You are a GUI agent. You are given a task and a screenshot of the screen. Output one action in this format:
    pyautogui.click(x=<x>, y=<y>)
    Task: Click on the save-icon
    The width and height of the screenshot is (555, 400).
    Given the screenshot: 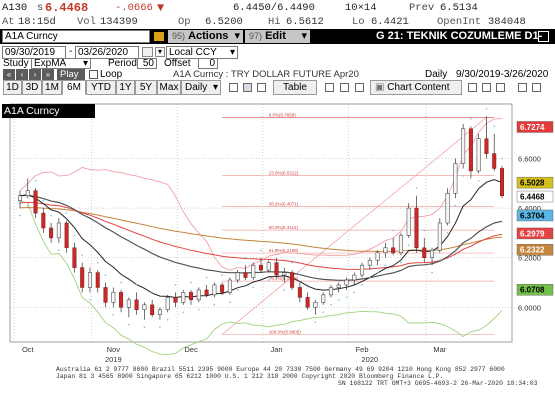 What is the action you would take?
    pyautogui.click(x=522, y=87)
    